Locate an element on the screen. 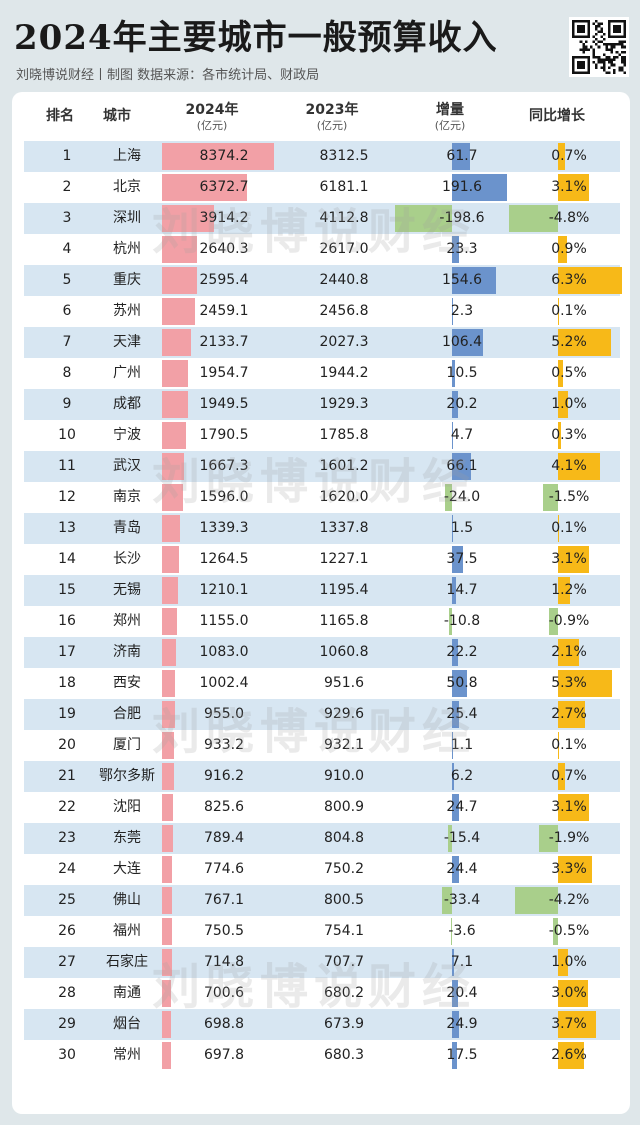 The height and width of the screenshot is (1125, 640). cell-city: 鄂尔多斯 is located at coordinates (127, 776).